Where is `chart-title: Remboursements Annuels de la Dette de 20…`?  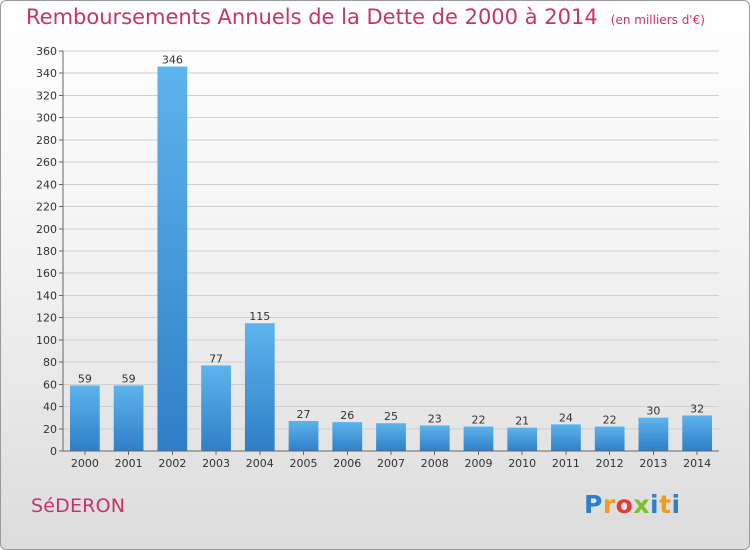
chart-title: Remboursements Annuels de la Dette de 20… is located at coordinates (312, 17).